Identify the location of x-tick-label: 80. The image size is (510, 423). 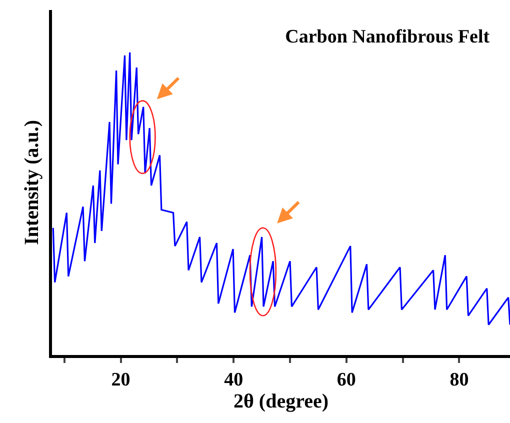
(459, 380).